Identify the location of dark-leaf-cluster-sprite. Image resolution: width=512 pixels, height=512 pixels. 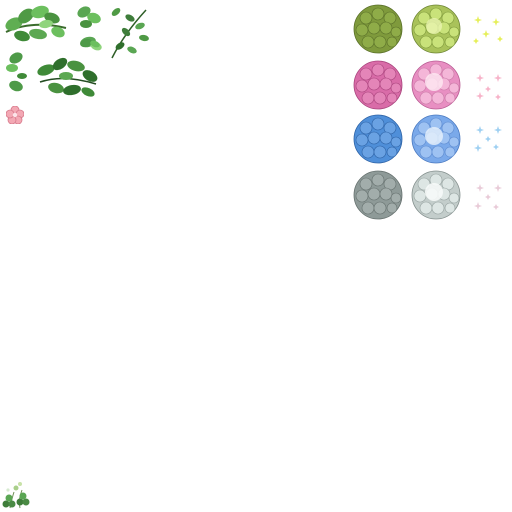
(67, 77).